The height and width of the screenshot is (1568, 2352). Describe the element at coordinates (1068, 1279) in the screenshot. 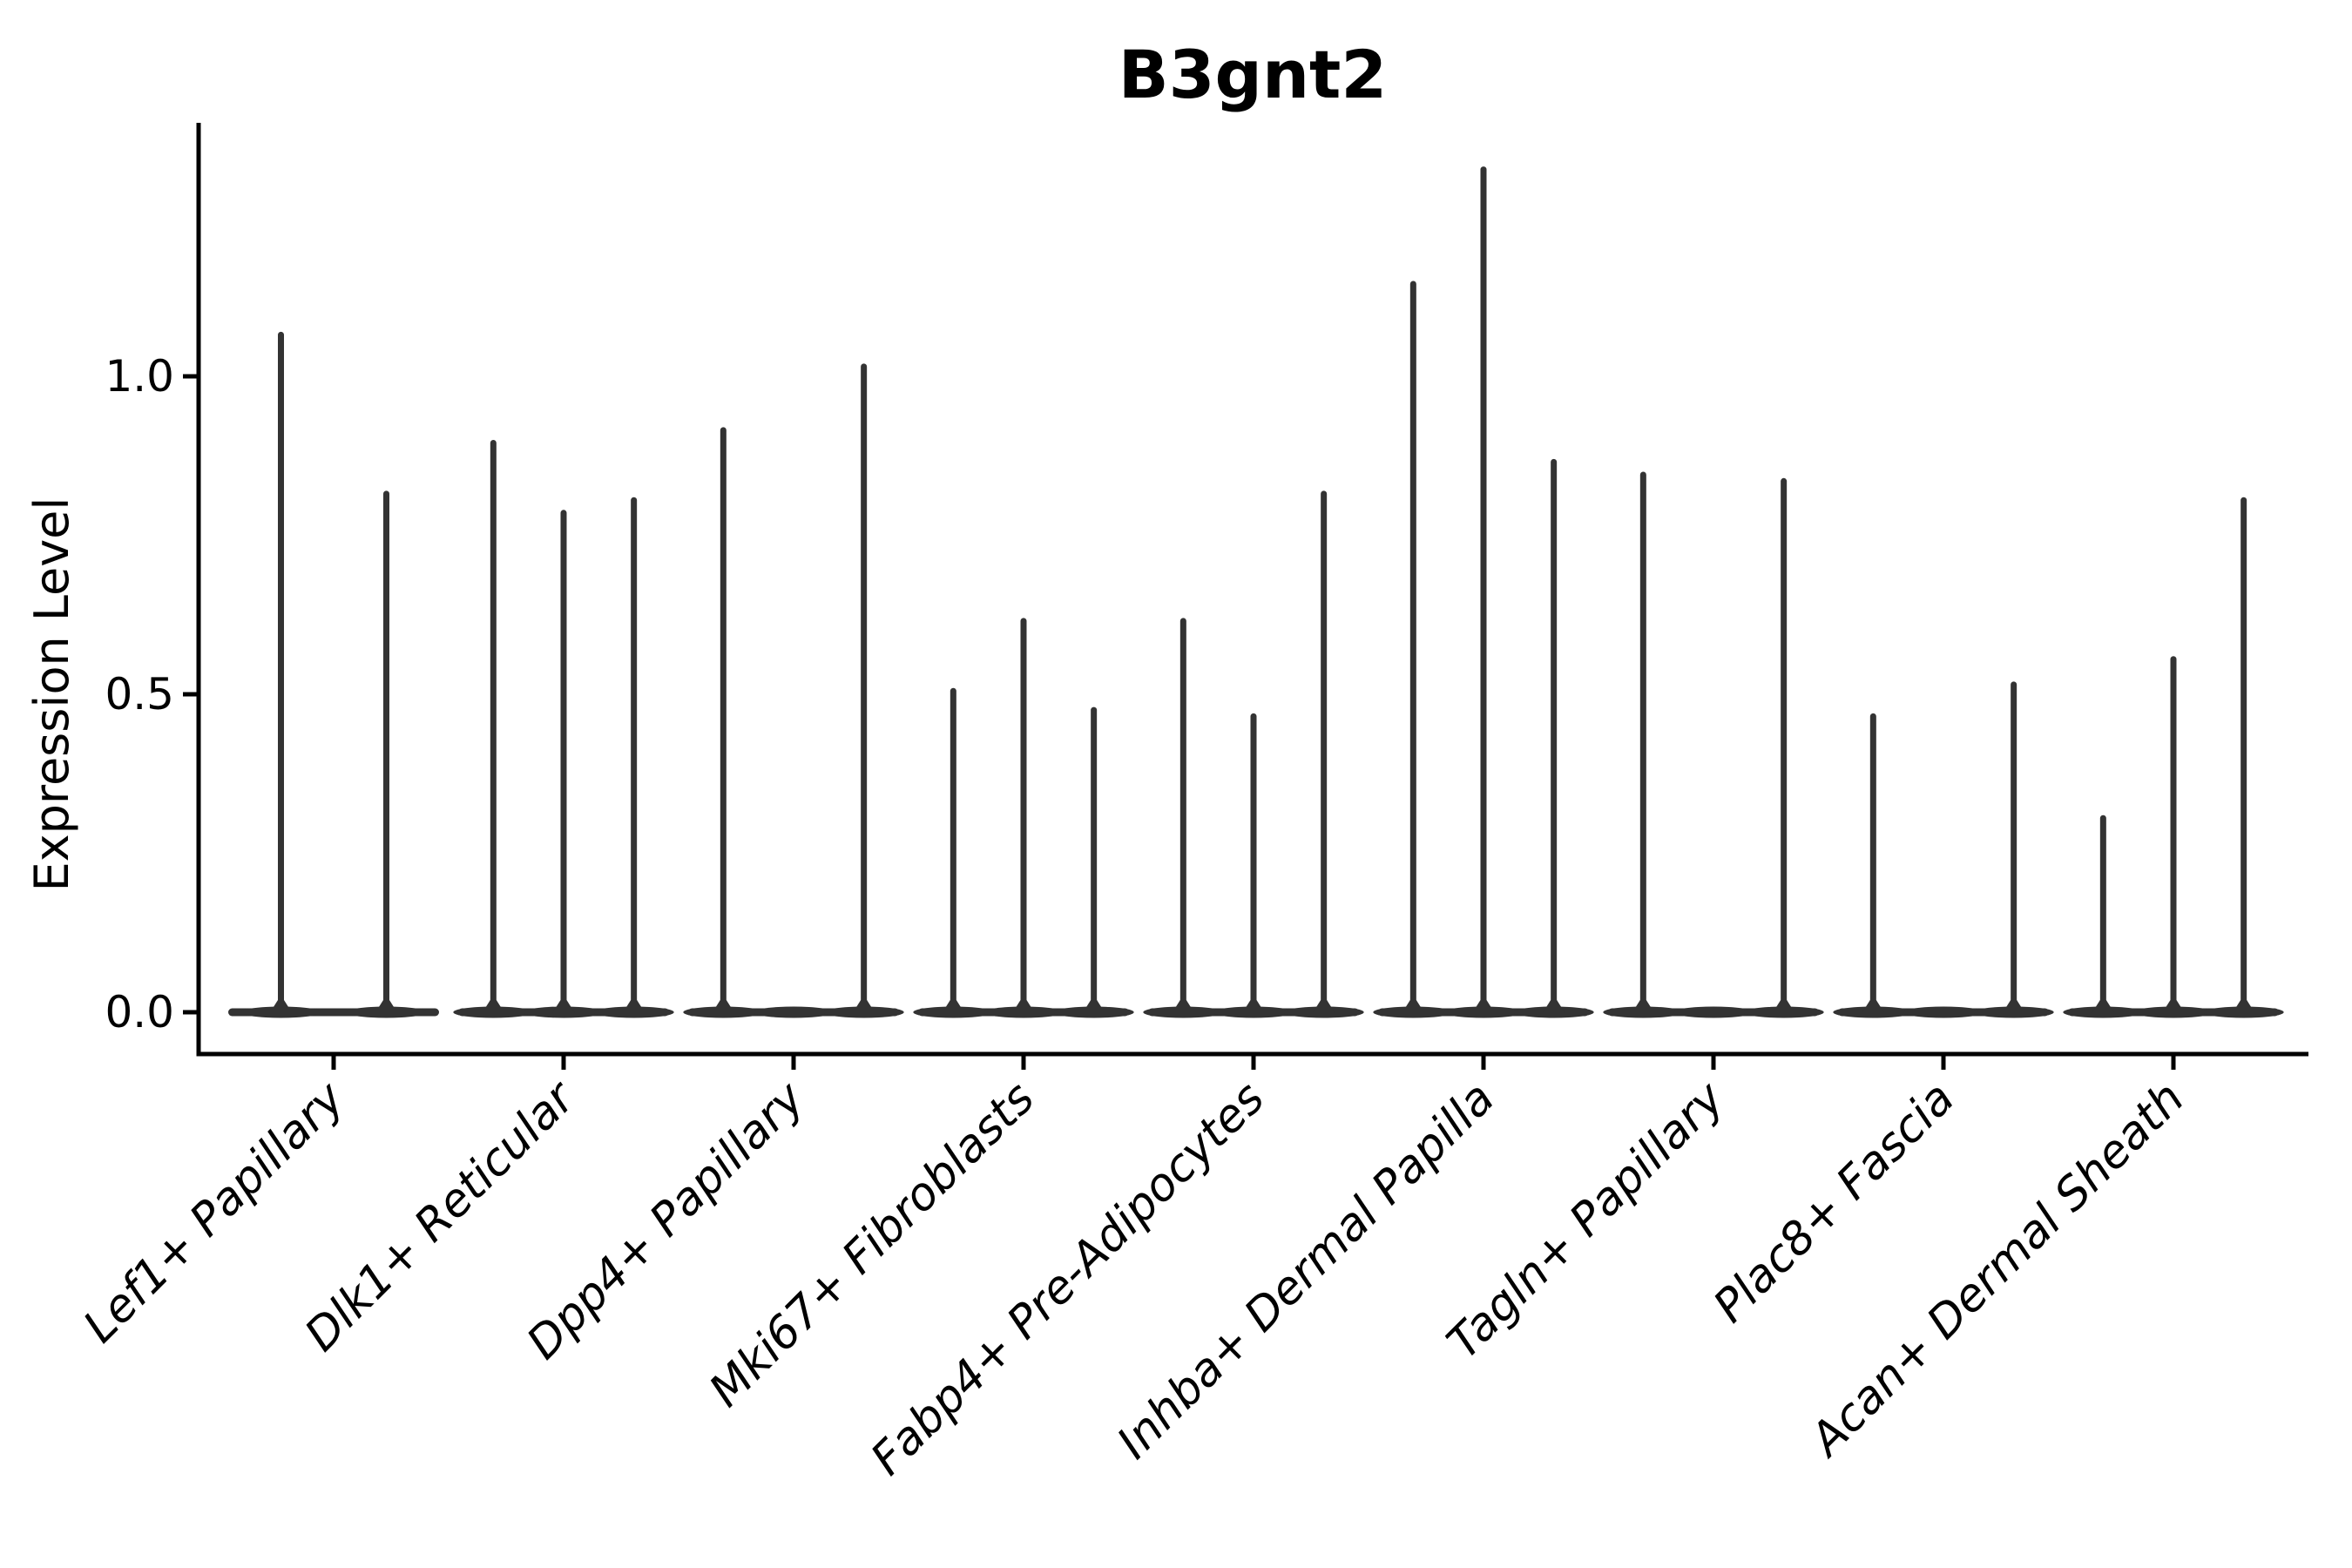

I see `x-axis-category-label: Fabp4+ Pre-Adipocytes` at that location.